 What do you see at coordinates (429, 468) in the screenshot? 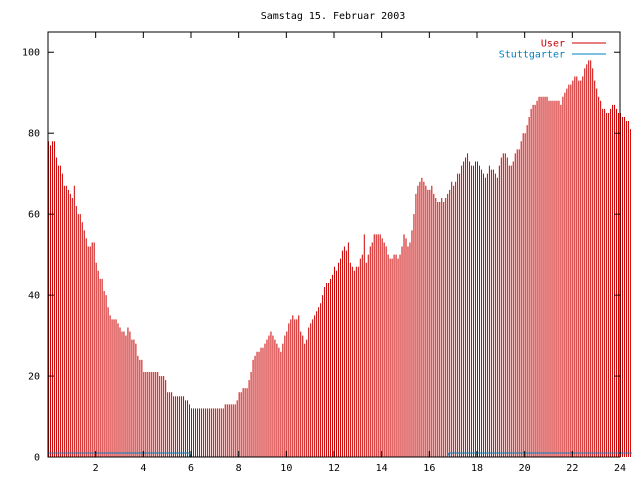
I see `x-tick-label: 16` at bounding box center [429, 468].